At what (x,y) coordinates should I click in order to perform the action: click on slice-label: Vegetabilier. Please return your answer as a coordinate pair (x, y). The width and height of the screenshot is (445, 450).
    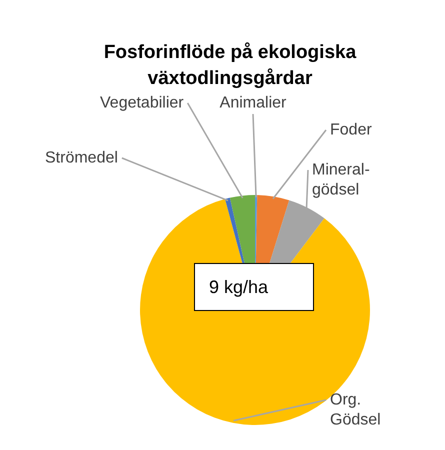
    Looking at the image, I should click on (142, 103).